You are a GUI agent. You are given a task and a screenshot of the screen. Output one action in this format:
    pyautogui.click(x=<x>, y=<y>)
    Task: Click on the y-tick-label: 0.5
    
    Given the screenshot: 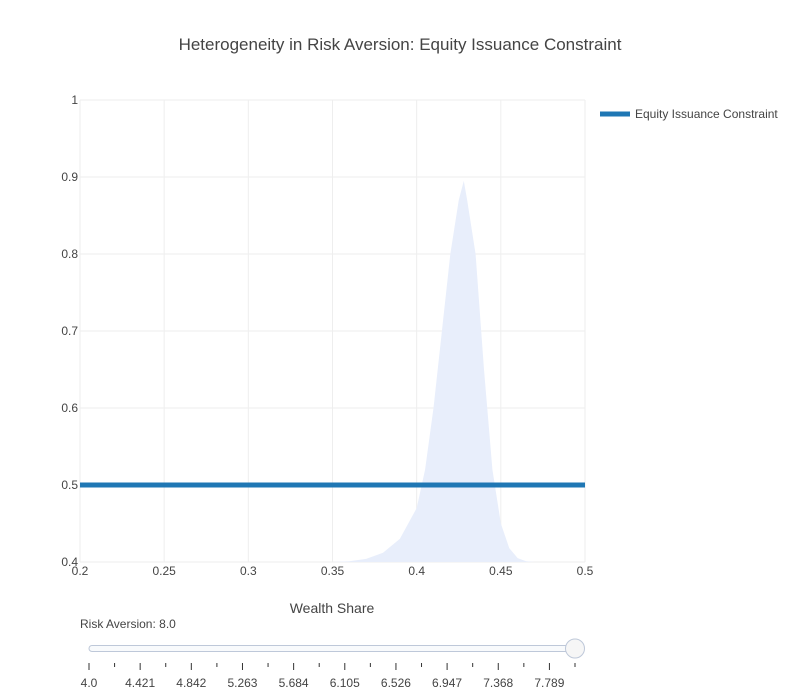 What is the action you would take?
    pyautogui.click(x=69, y=485)
    